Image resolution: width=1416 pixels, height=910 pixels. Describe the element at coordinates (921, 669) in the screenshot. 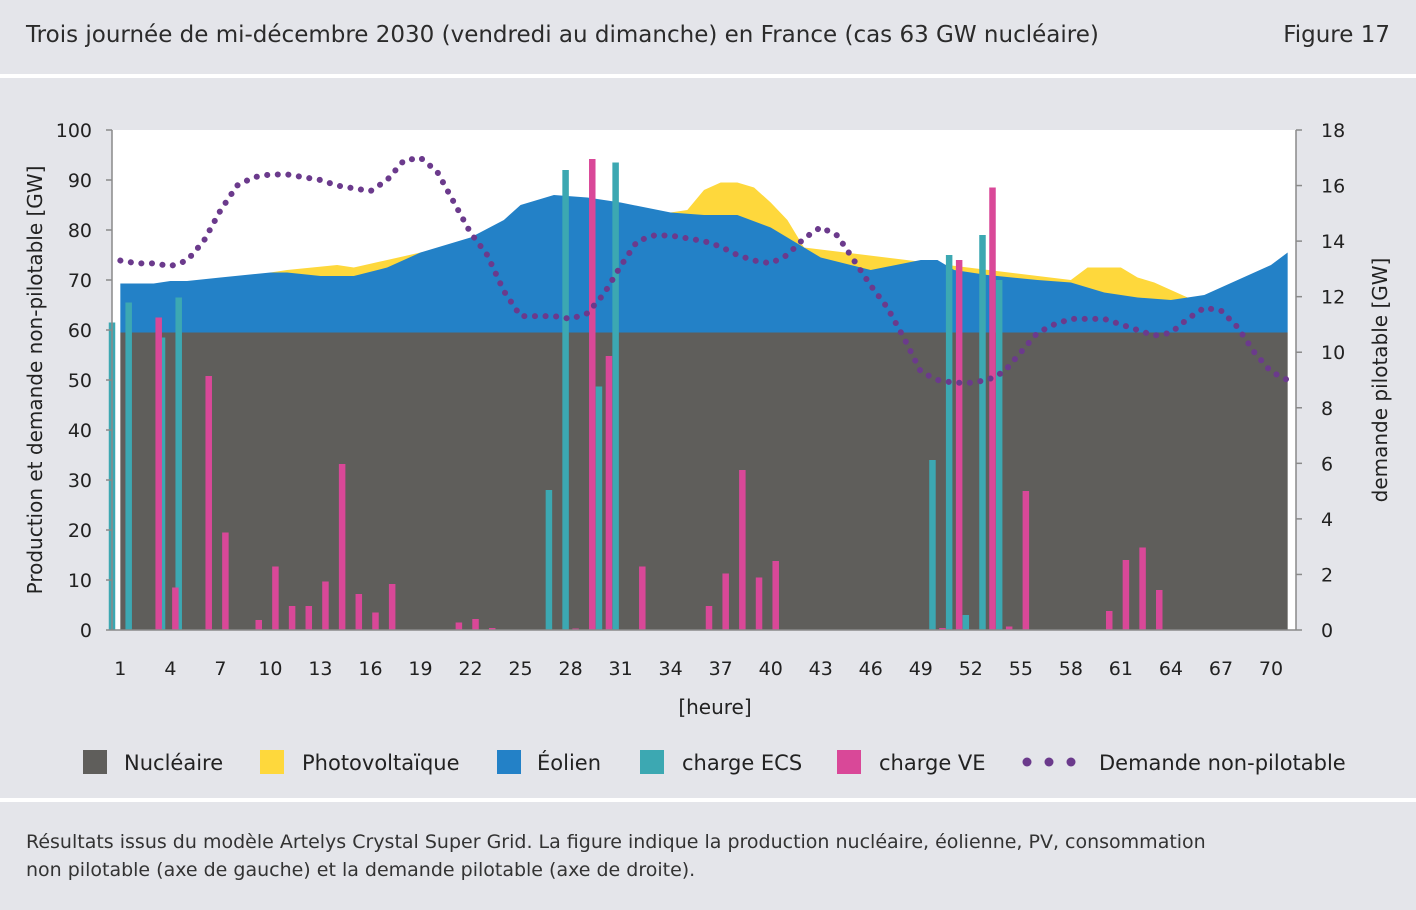

I see `x-tick-label-49: 49` at that location.